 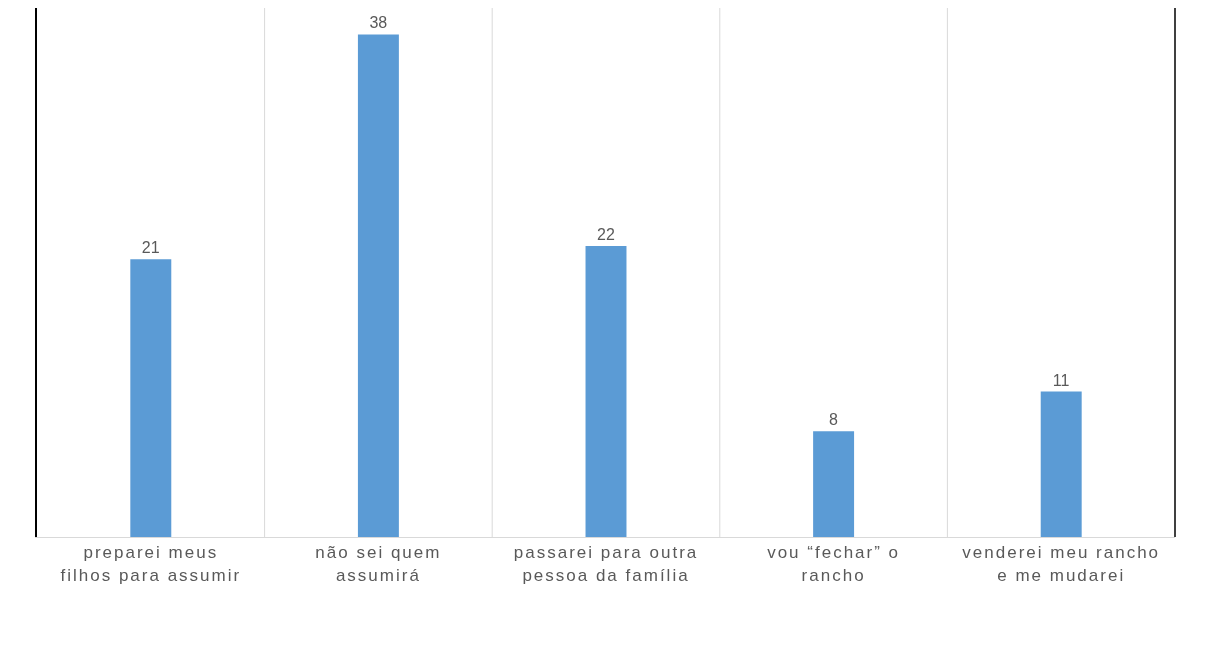 I want to click on data-label: 21, so click(x=150, y=248).